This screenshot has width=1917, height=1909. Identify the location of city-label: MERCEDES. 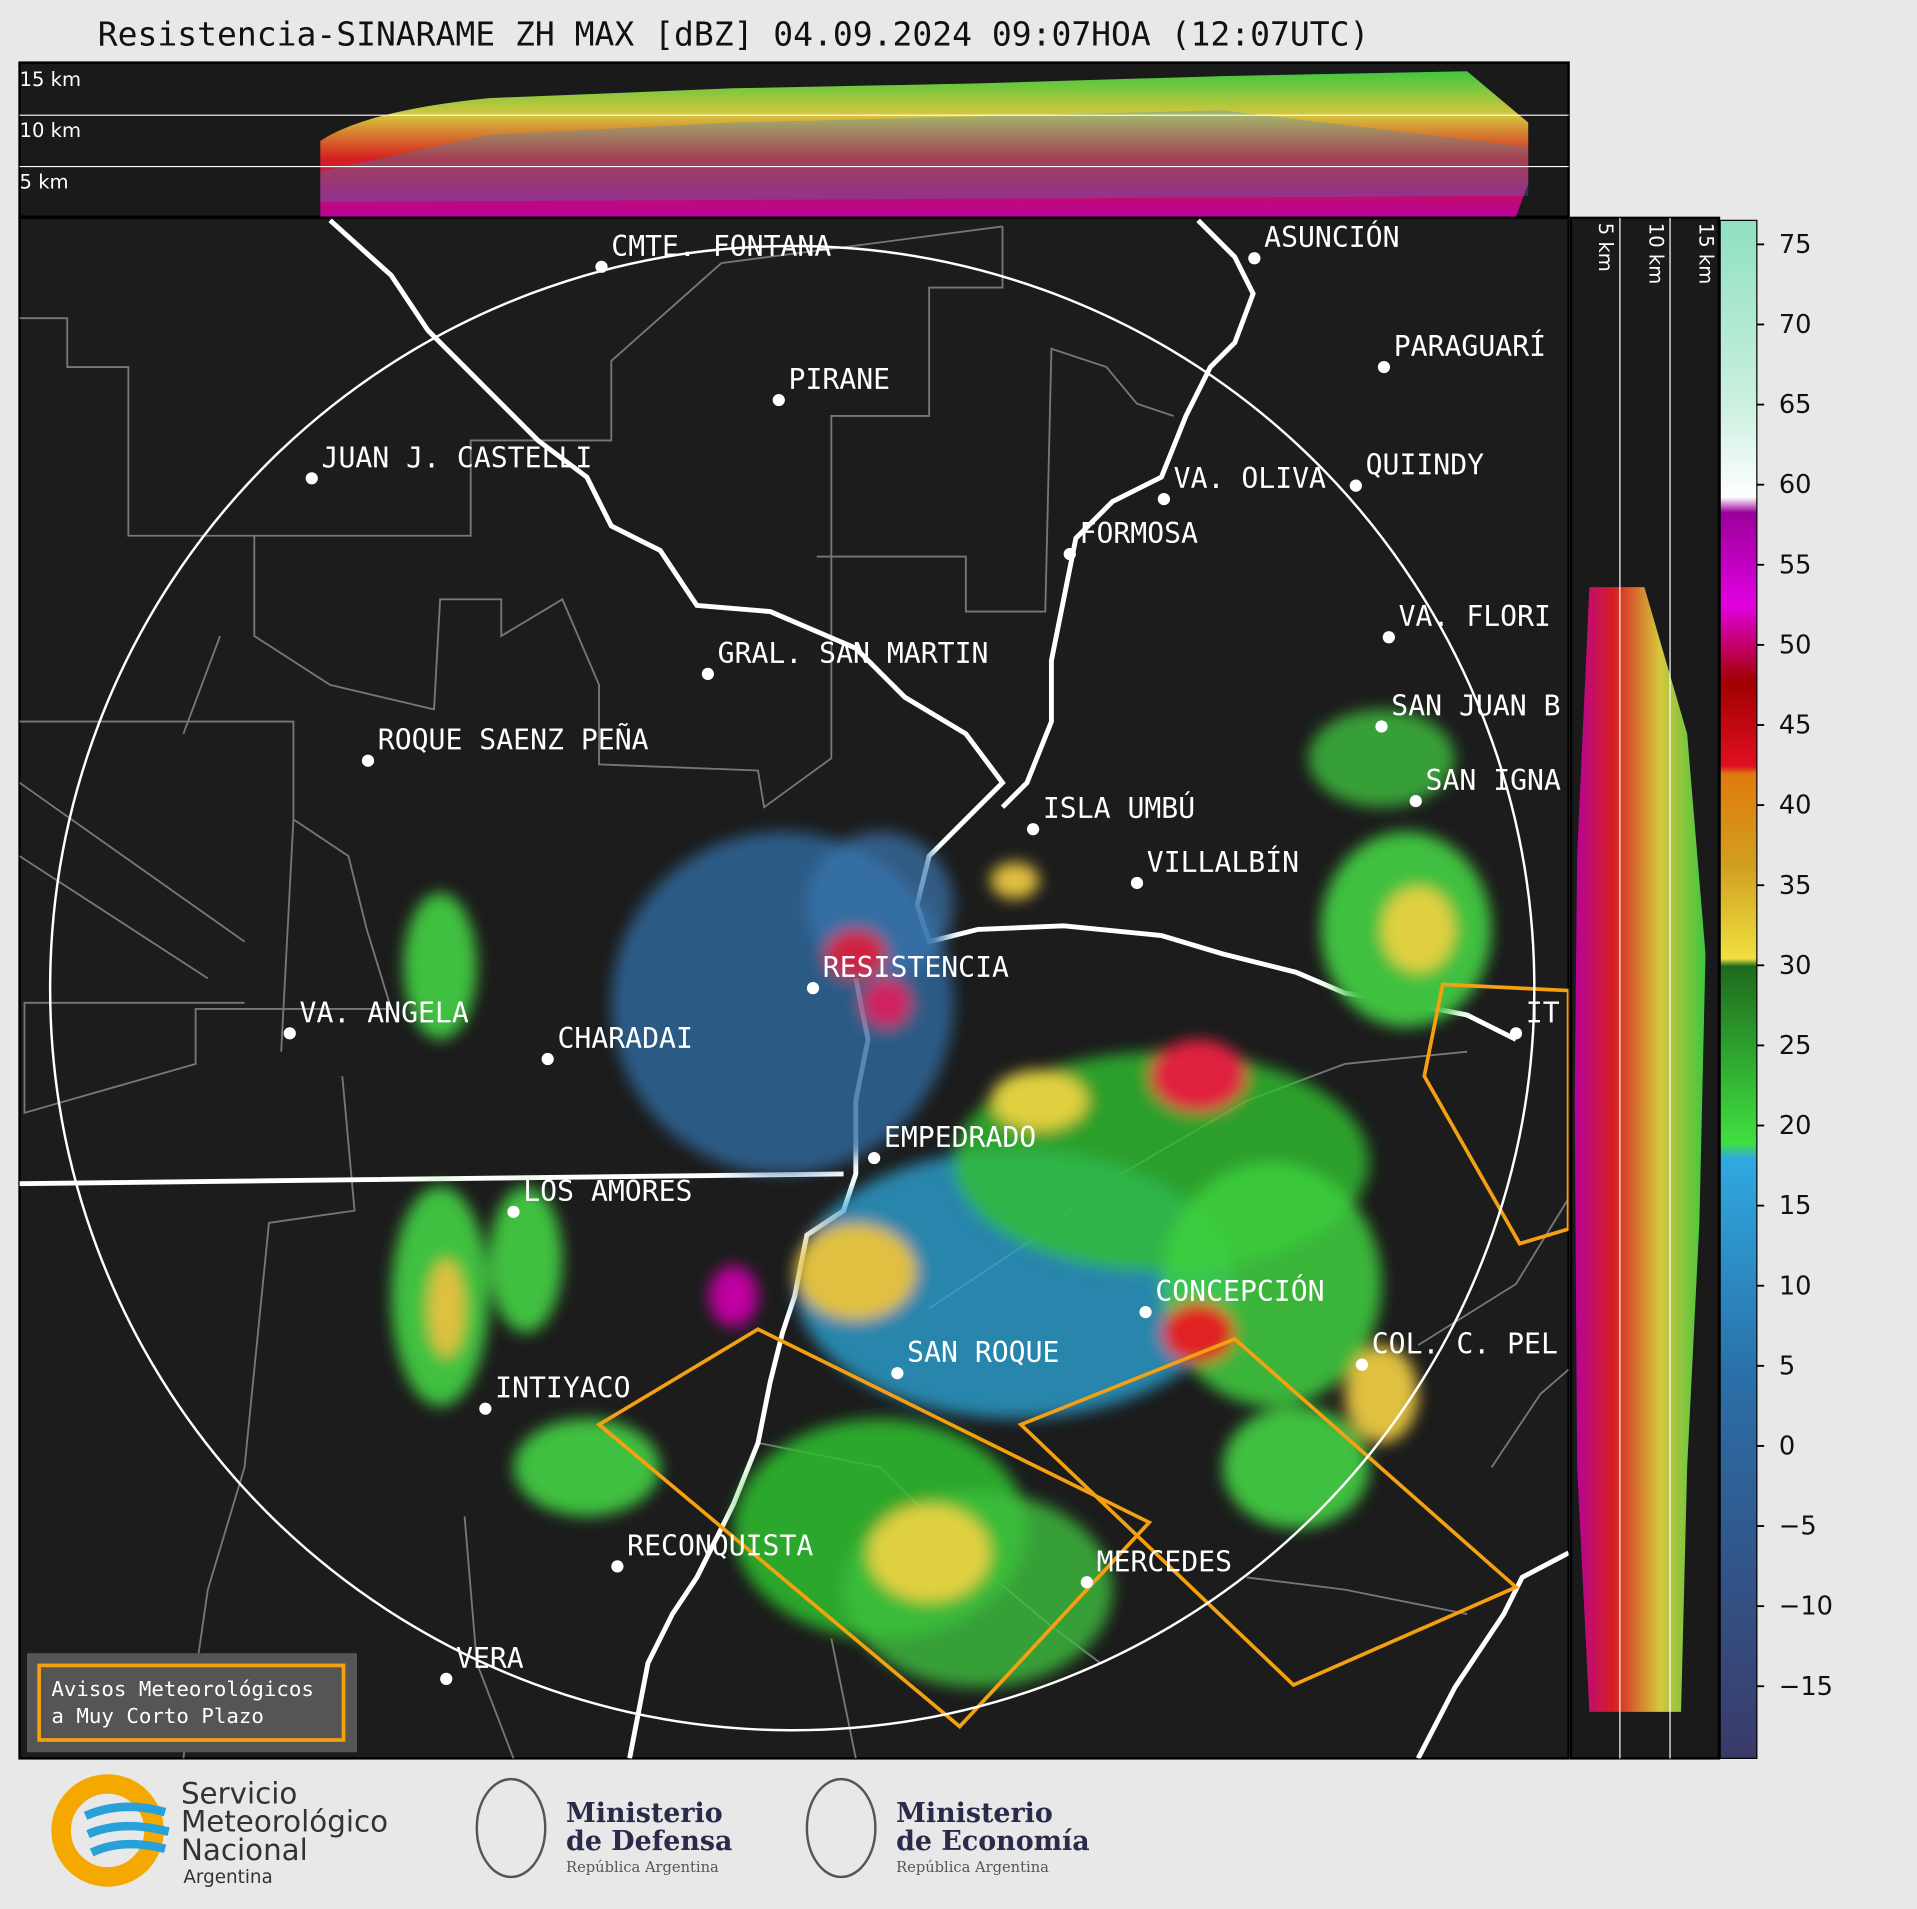
(1164, 1561).